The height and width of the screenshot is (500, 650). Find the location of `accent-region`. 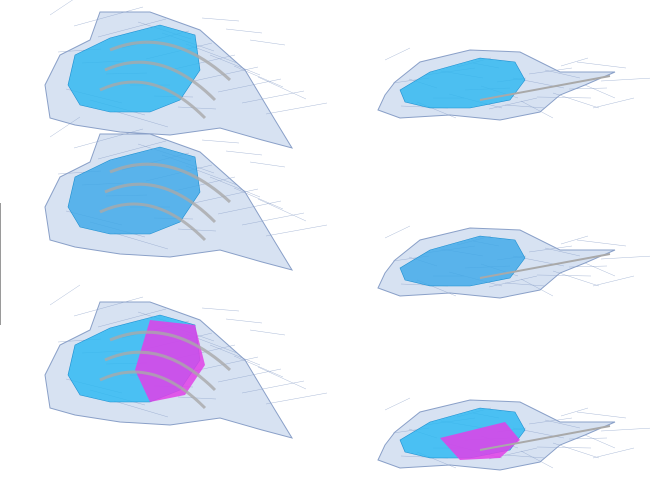

accent-region is located at coordinates (480, 441).